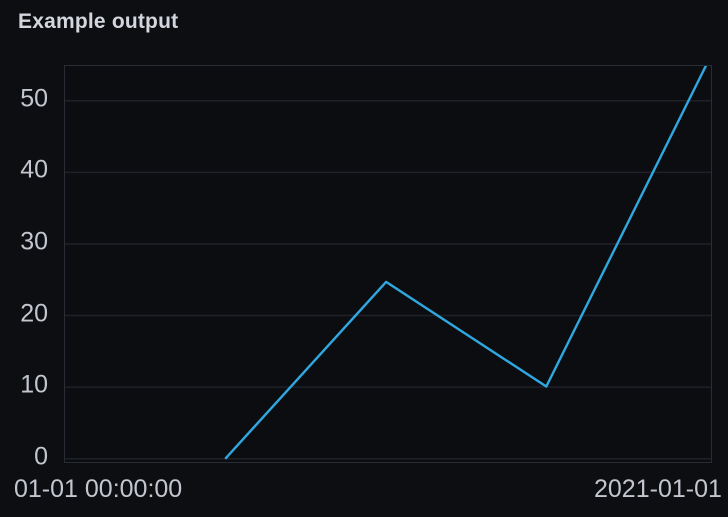  What do you see at coordinates (41, 456) in the screenshot?
I see `y-axis-tick-label: 0` at bounding box center [41, 456].